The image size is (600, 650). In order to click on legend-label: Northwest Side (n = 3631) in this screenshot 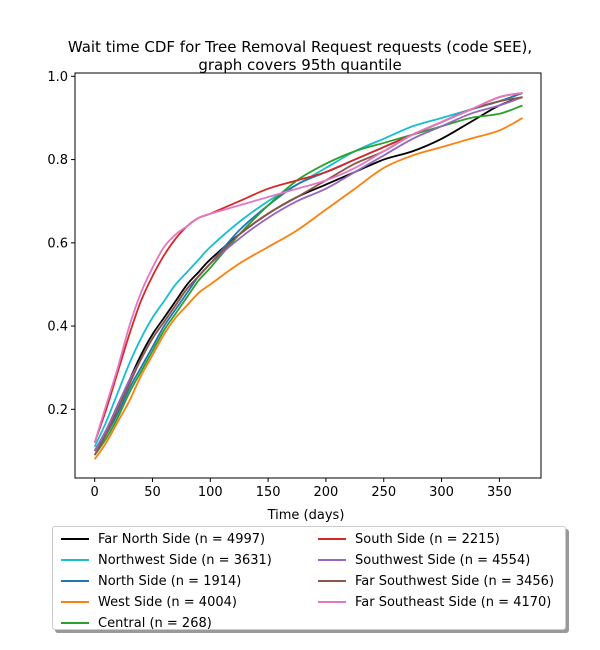, I will do `click(185, 560)`.